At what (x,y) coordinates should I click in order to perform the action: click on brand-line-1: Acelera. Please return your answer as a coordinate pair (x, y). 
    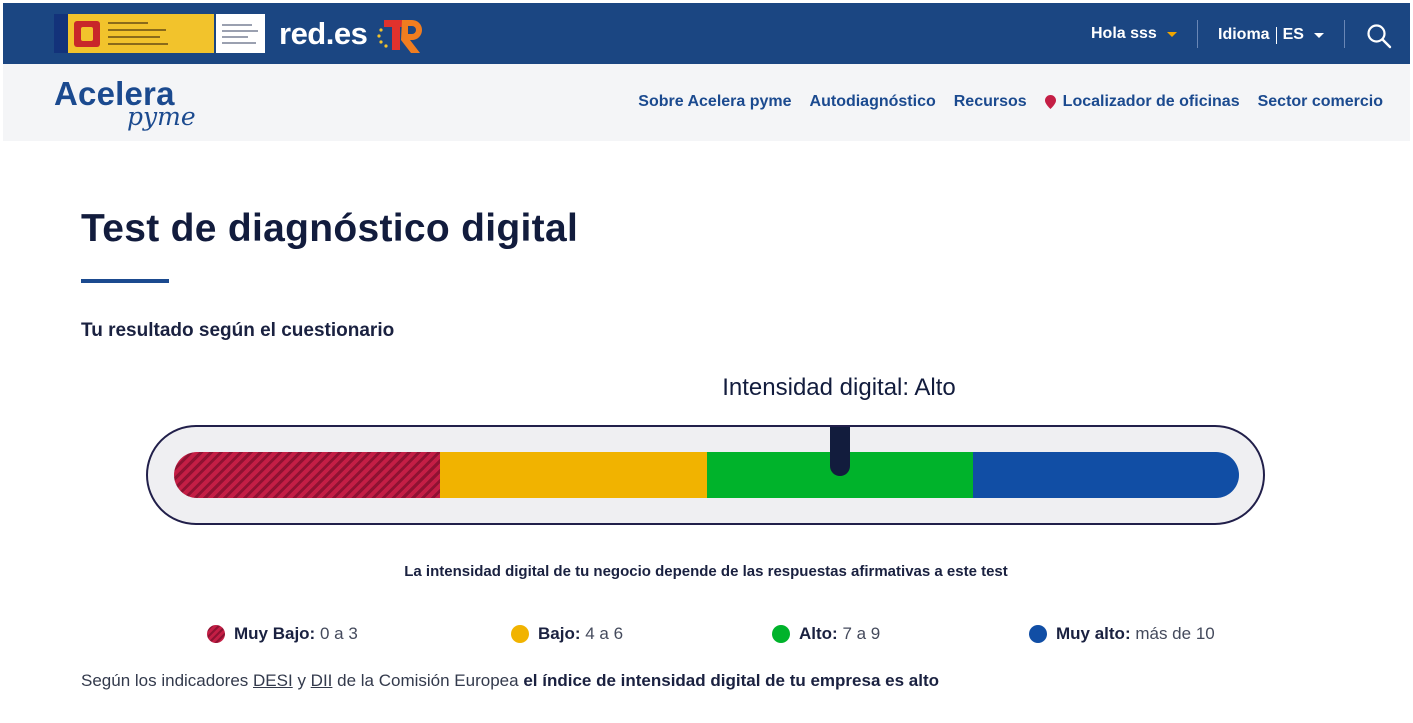
    Looking at the image, I should click on (114, 93).